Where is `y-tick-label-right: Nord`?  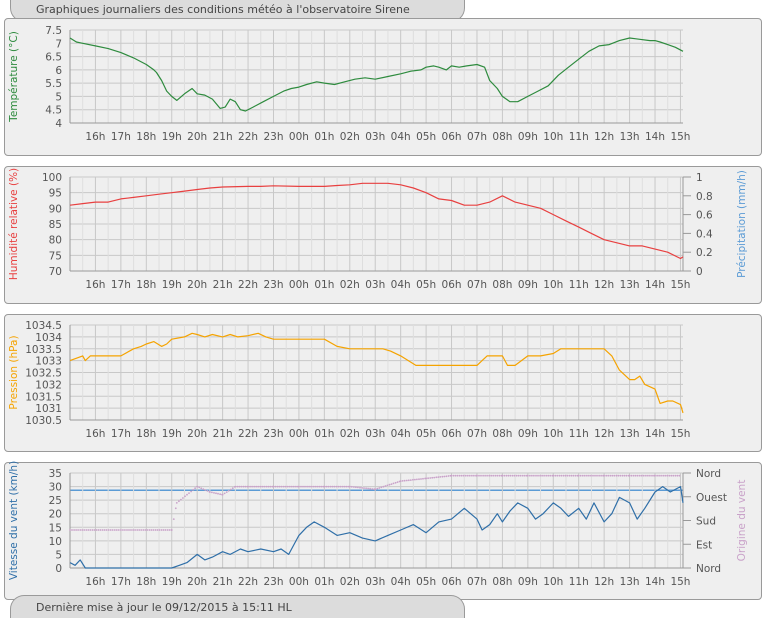 y-tick-label-right: Nord is located at coordinates (708, 474).